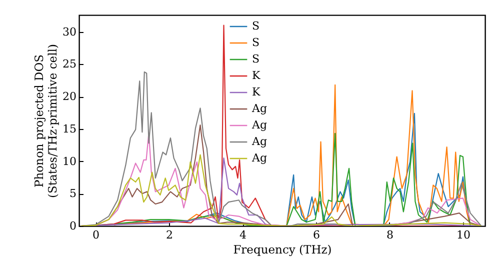 The height and width of the screenshot is (280, 500). I want to click on y-axis-title: Phonon projected DOS (States/THz·primitive cell), so click(46, 121).